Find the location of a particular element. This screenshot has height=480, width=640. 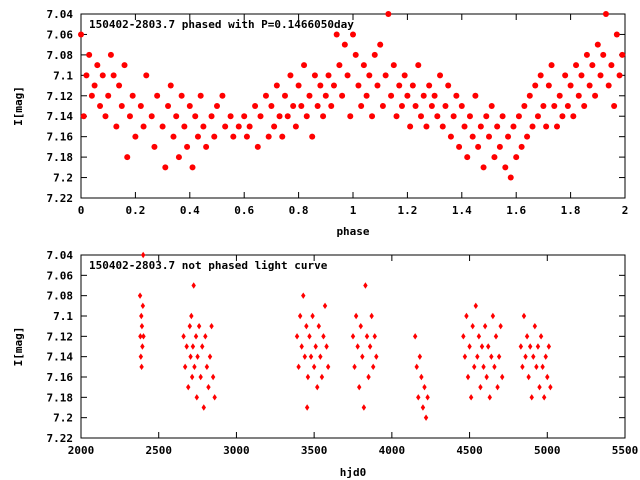

x-tick-label: 0.2 is located at coordinates (135, 210).